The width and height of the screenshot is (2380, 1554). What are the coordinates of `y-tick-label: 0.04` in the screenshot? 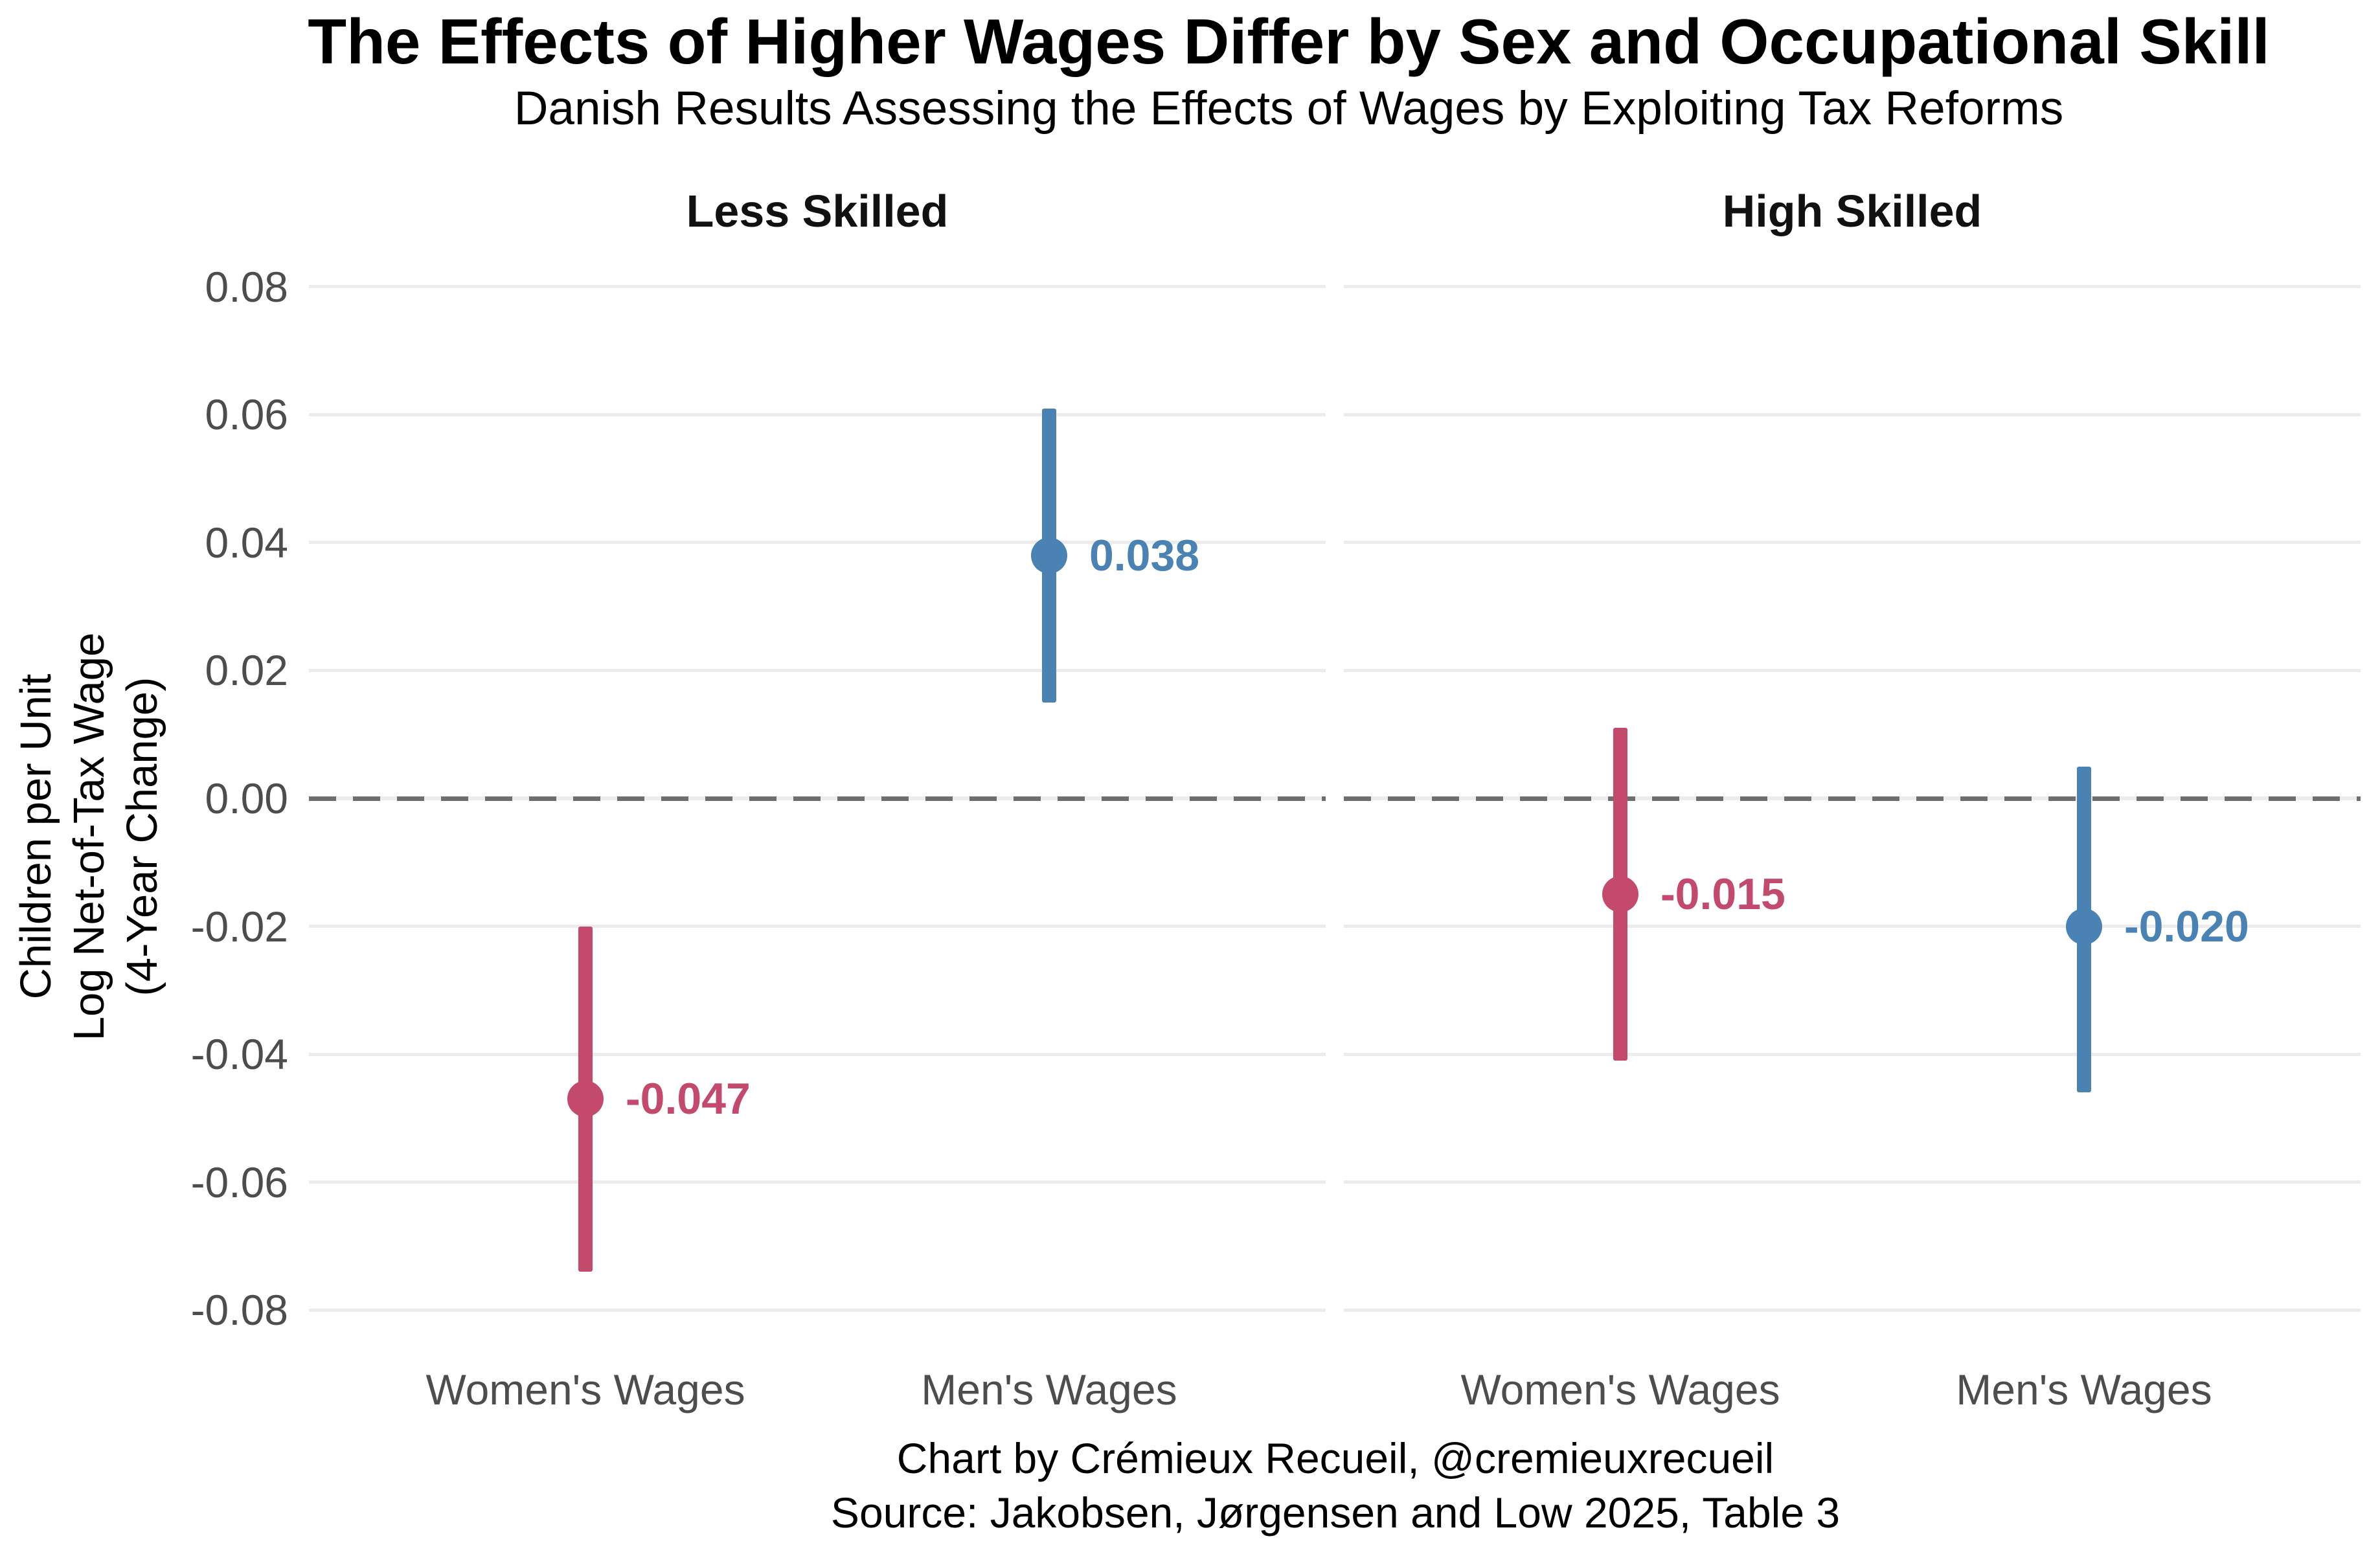 It's located at (246, 542).